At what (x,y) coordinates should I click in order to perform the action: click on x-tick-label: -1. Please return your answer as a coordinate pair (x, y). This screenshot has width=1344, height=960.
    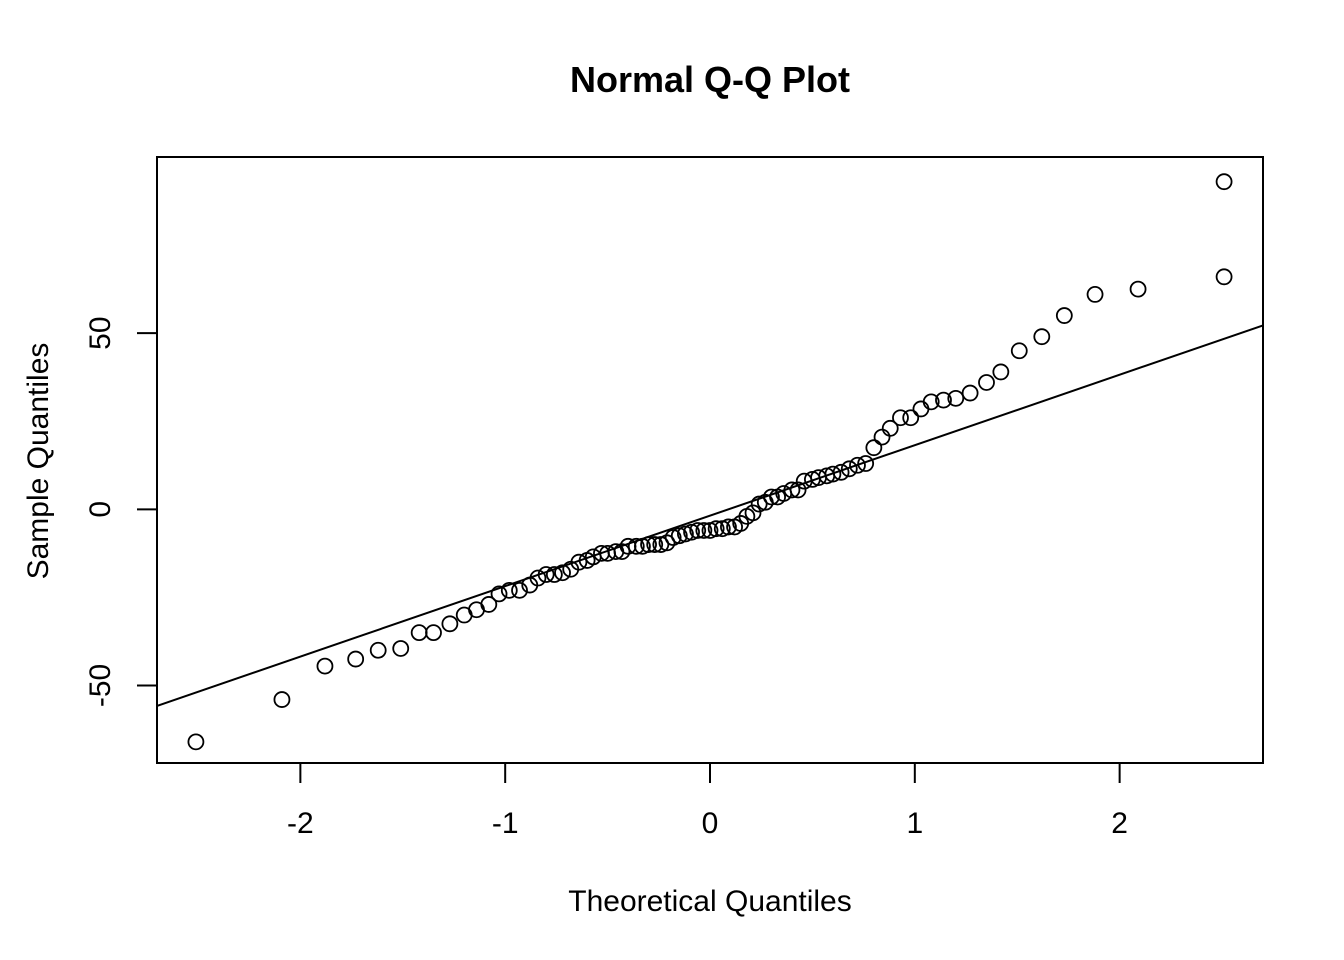
    Looking at the image, I should click on (505, 823).